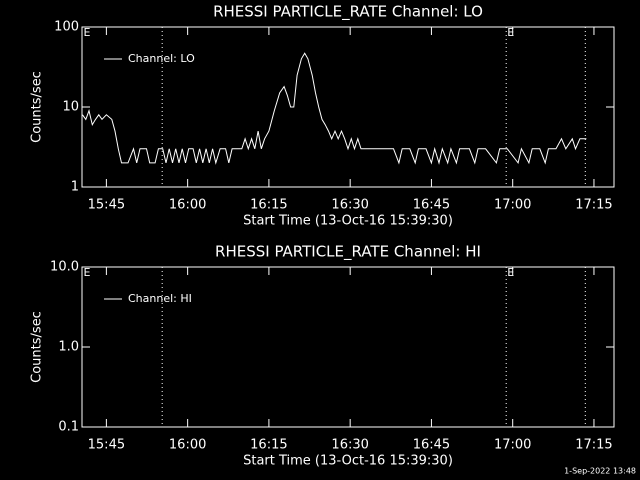 Image resolution: width=640 pixels, height=480 pixels. Describe the element at coordinates (70, 107) in the screenshot. I see `y-tick-label: 10` at that location.